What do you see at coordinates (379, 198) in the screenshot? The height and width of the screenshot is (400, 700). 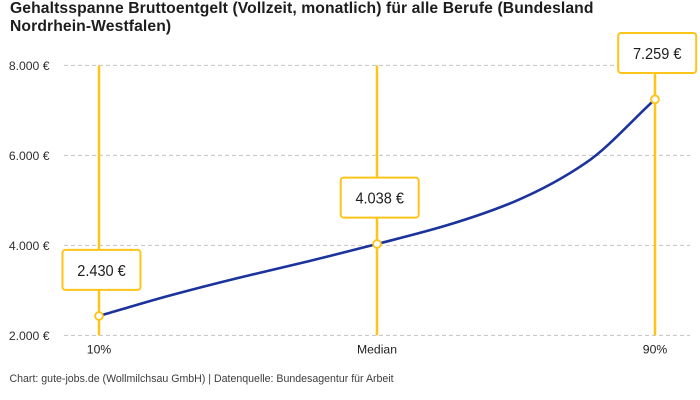 I see `svg-text: 4.038 €` at bounding box center [379, 198].